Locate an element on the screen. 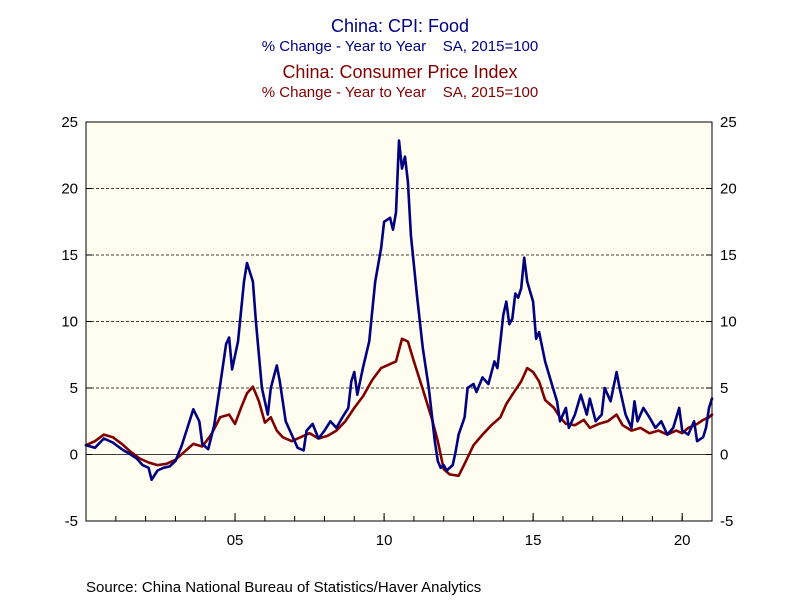 Image resolution: width=800 pixels, height=600 pixels. y-tick-label-right: 15 is located at coordinates (728, 255).